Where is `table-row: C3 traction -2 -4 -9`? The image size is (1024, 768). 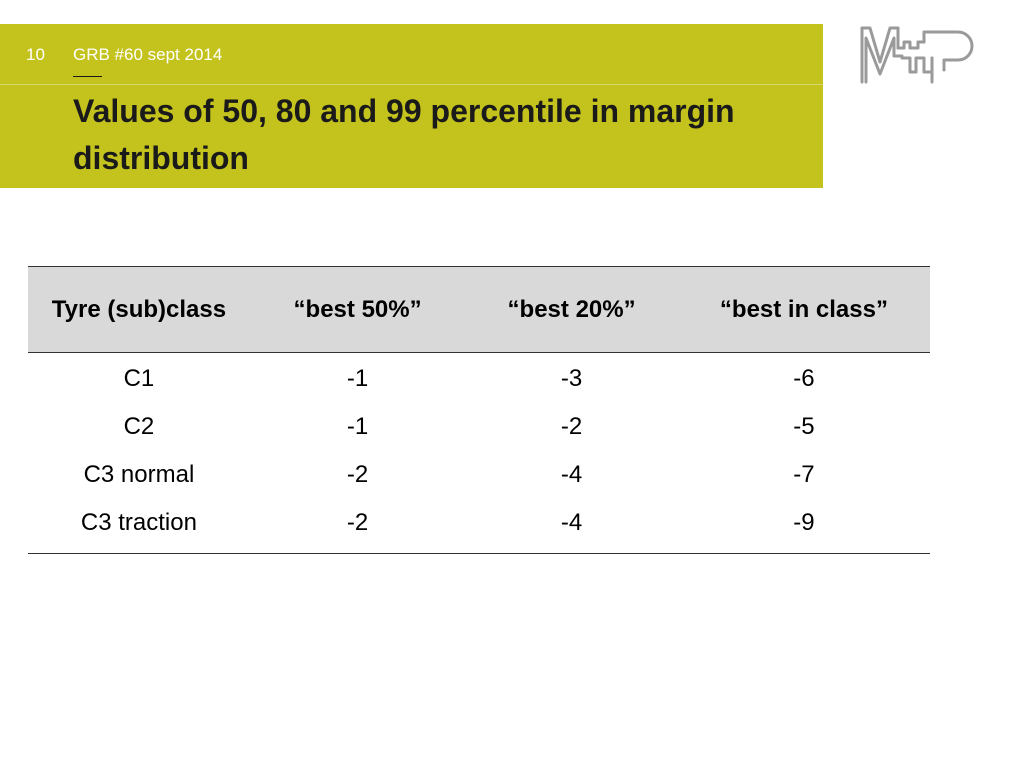
table-row: C3 traction -2 -4 -9 is located at coordinates (479, 526).